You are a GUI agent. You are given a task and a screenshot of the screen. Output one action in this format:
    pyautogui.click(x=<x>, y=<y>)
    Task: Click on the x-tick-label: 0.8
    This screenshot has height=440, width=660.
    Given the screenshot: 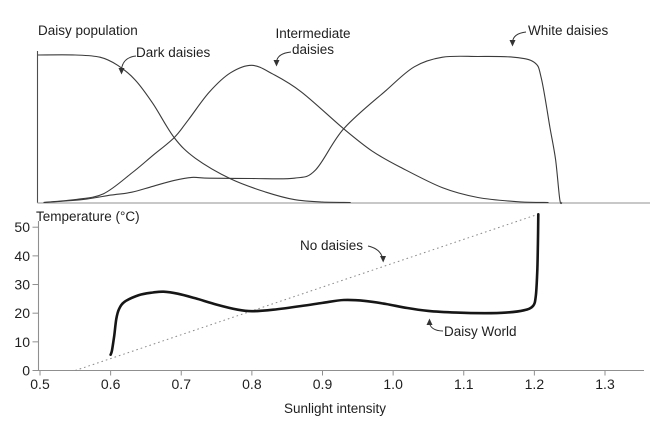 What is the action you would take?
    pyautogui.click(x=252, y=384)
    